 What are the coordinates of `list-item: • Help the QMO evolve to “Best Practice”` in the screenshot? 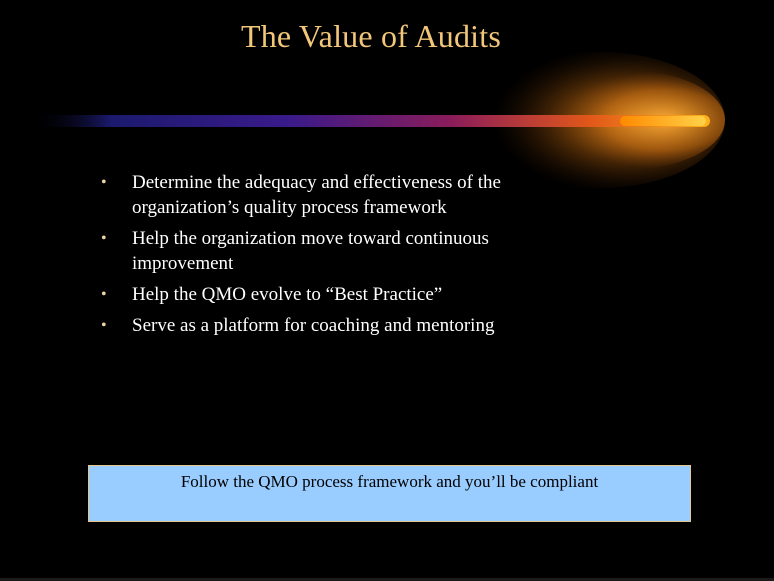 It's located at (333, 294).